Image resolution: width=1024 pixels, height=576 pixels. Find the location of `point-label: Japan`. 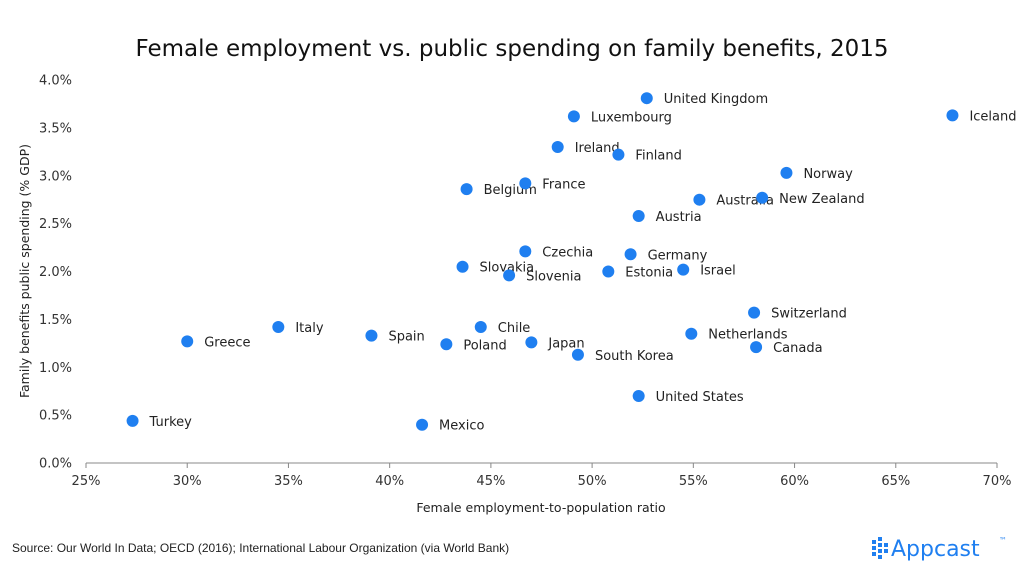

point-label: Japan is located at coordinates (565, 343).